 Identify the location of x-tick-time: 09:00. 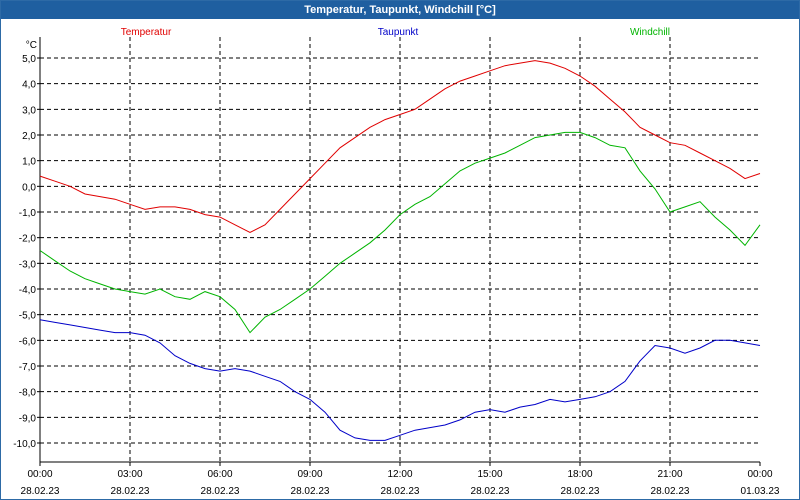
(309, 474).